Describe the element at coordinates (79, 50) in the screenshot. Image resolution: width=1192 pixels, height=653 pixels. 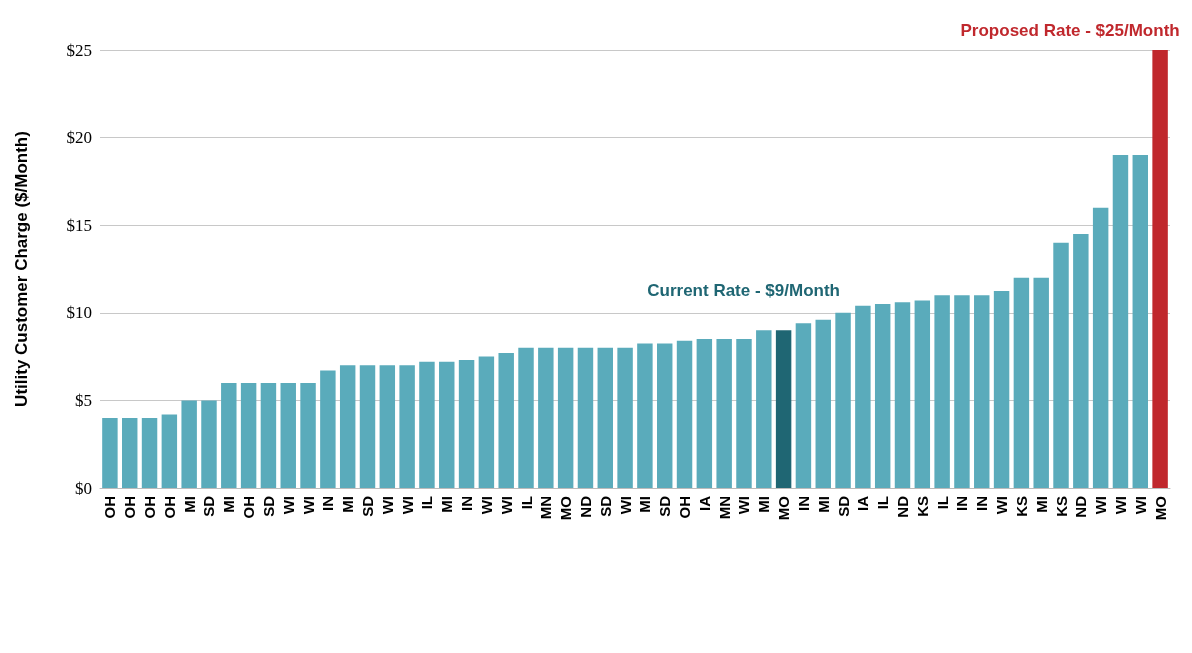
I see `y-tick-label: $25` at that location.